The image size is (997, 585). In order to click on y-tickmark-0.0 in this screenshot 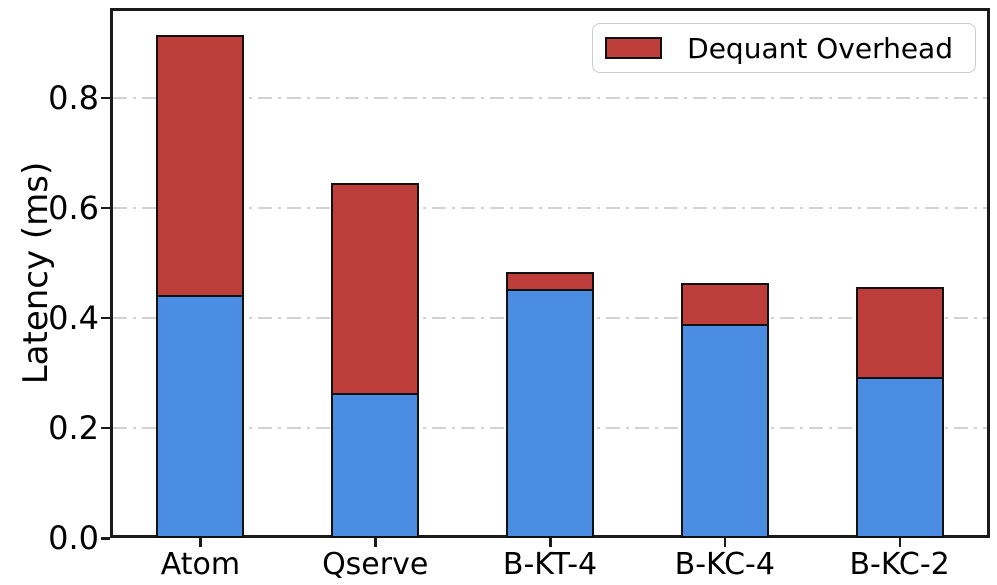, I will do `click(105, 538)`.